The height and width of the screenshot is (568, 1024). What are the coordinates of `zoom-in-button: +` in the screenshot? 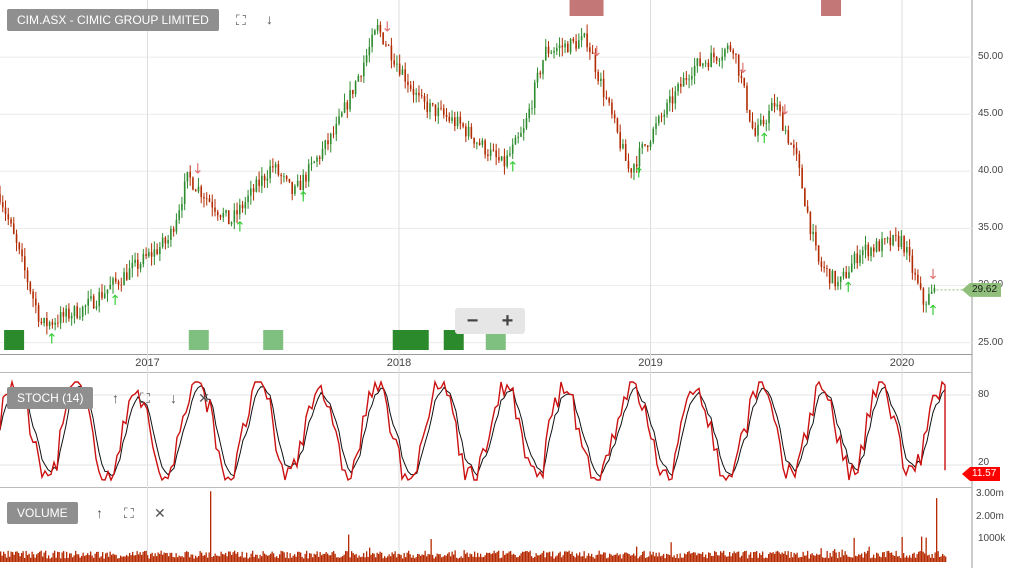 It's located at (507, 321).